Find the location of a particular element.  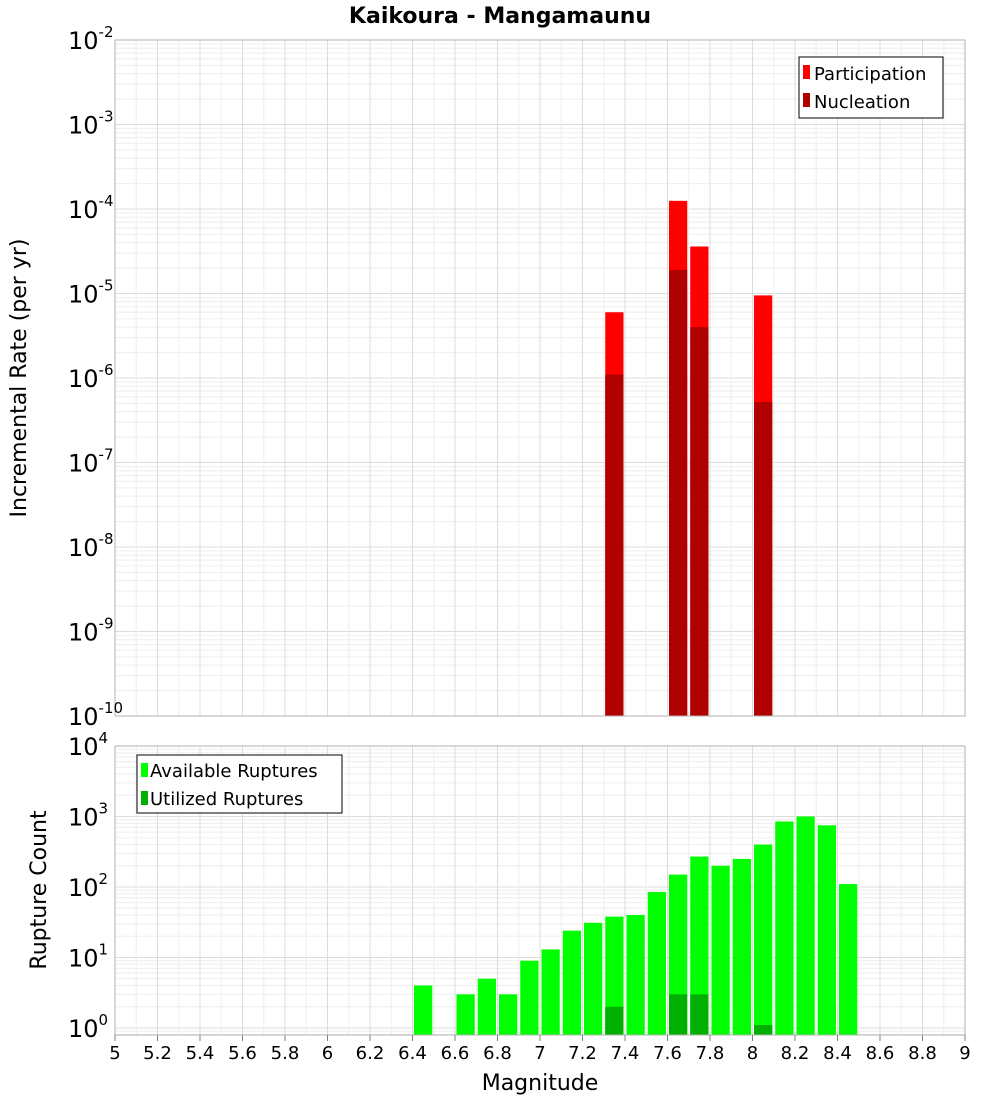

bottom-y-tick-label: 10¹ is located at coordinates (88, 956).